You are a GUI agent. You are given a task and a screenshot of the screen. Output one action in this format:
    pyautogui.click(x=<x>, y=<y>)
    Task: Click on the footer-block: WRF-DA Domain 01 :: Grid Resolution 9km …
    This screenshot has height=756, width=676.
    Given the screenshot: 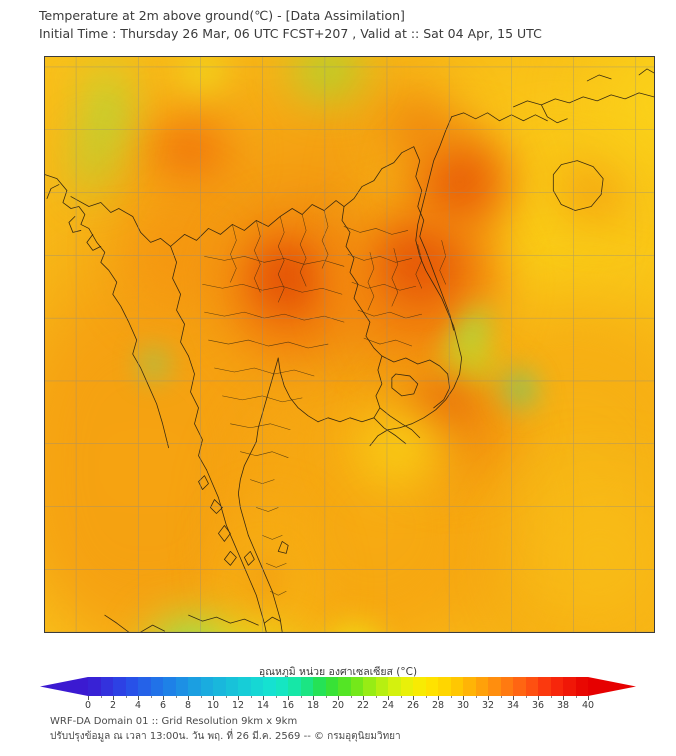 What is the action you would take?
    pyautogui.click(x=350, y=729)
    